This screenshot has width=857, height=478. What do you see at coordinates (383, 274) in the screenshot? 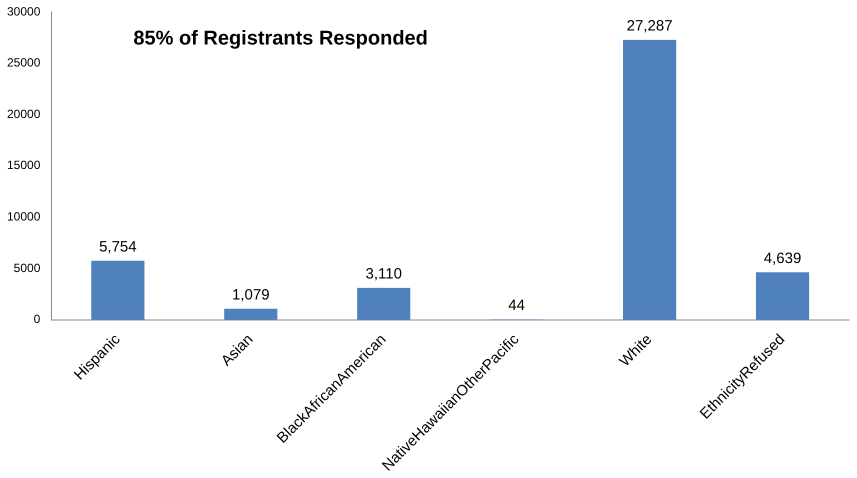
I see `data-label: 3,110` at bounding box center [383, 274].